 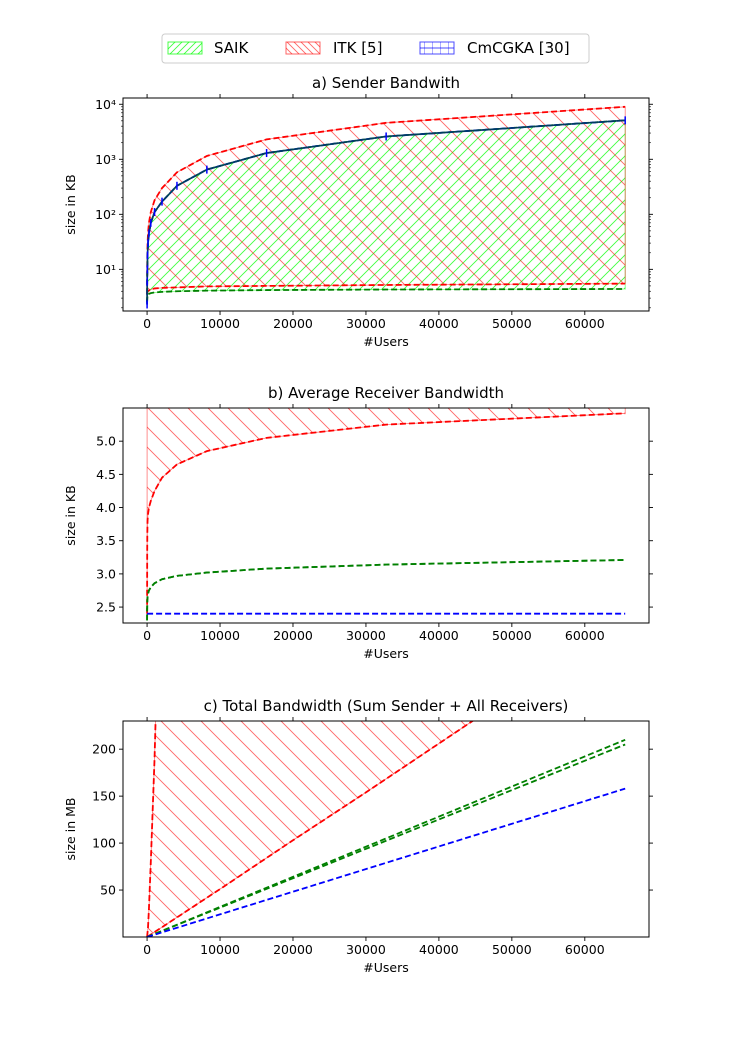 What do you see at coordinates (106, 540) in the screenshot?
I see `y-tick-label: 3.5` at bounding box center [106, 540].